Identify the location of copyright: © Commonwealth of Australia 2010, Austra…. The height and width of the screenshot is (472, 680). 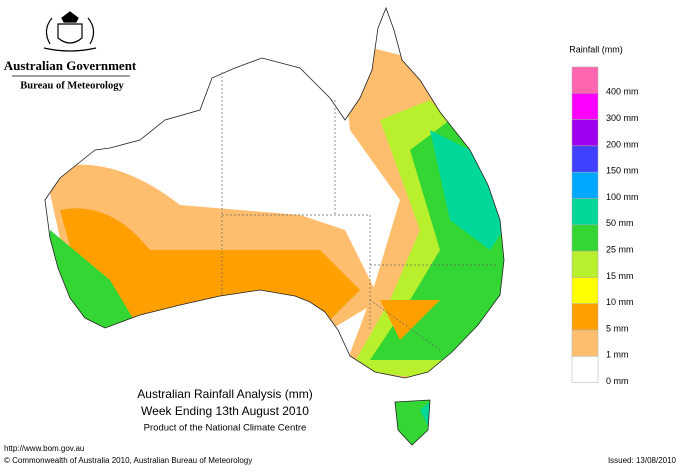
(128, 460).